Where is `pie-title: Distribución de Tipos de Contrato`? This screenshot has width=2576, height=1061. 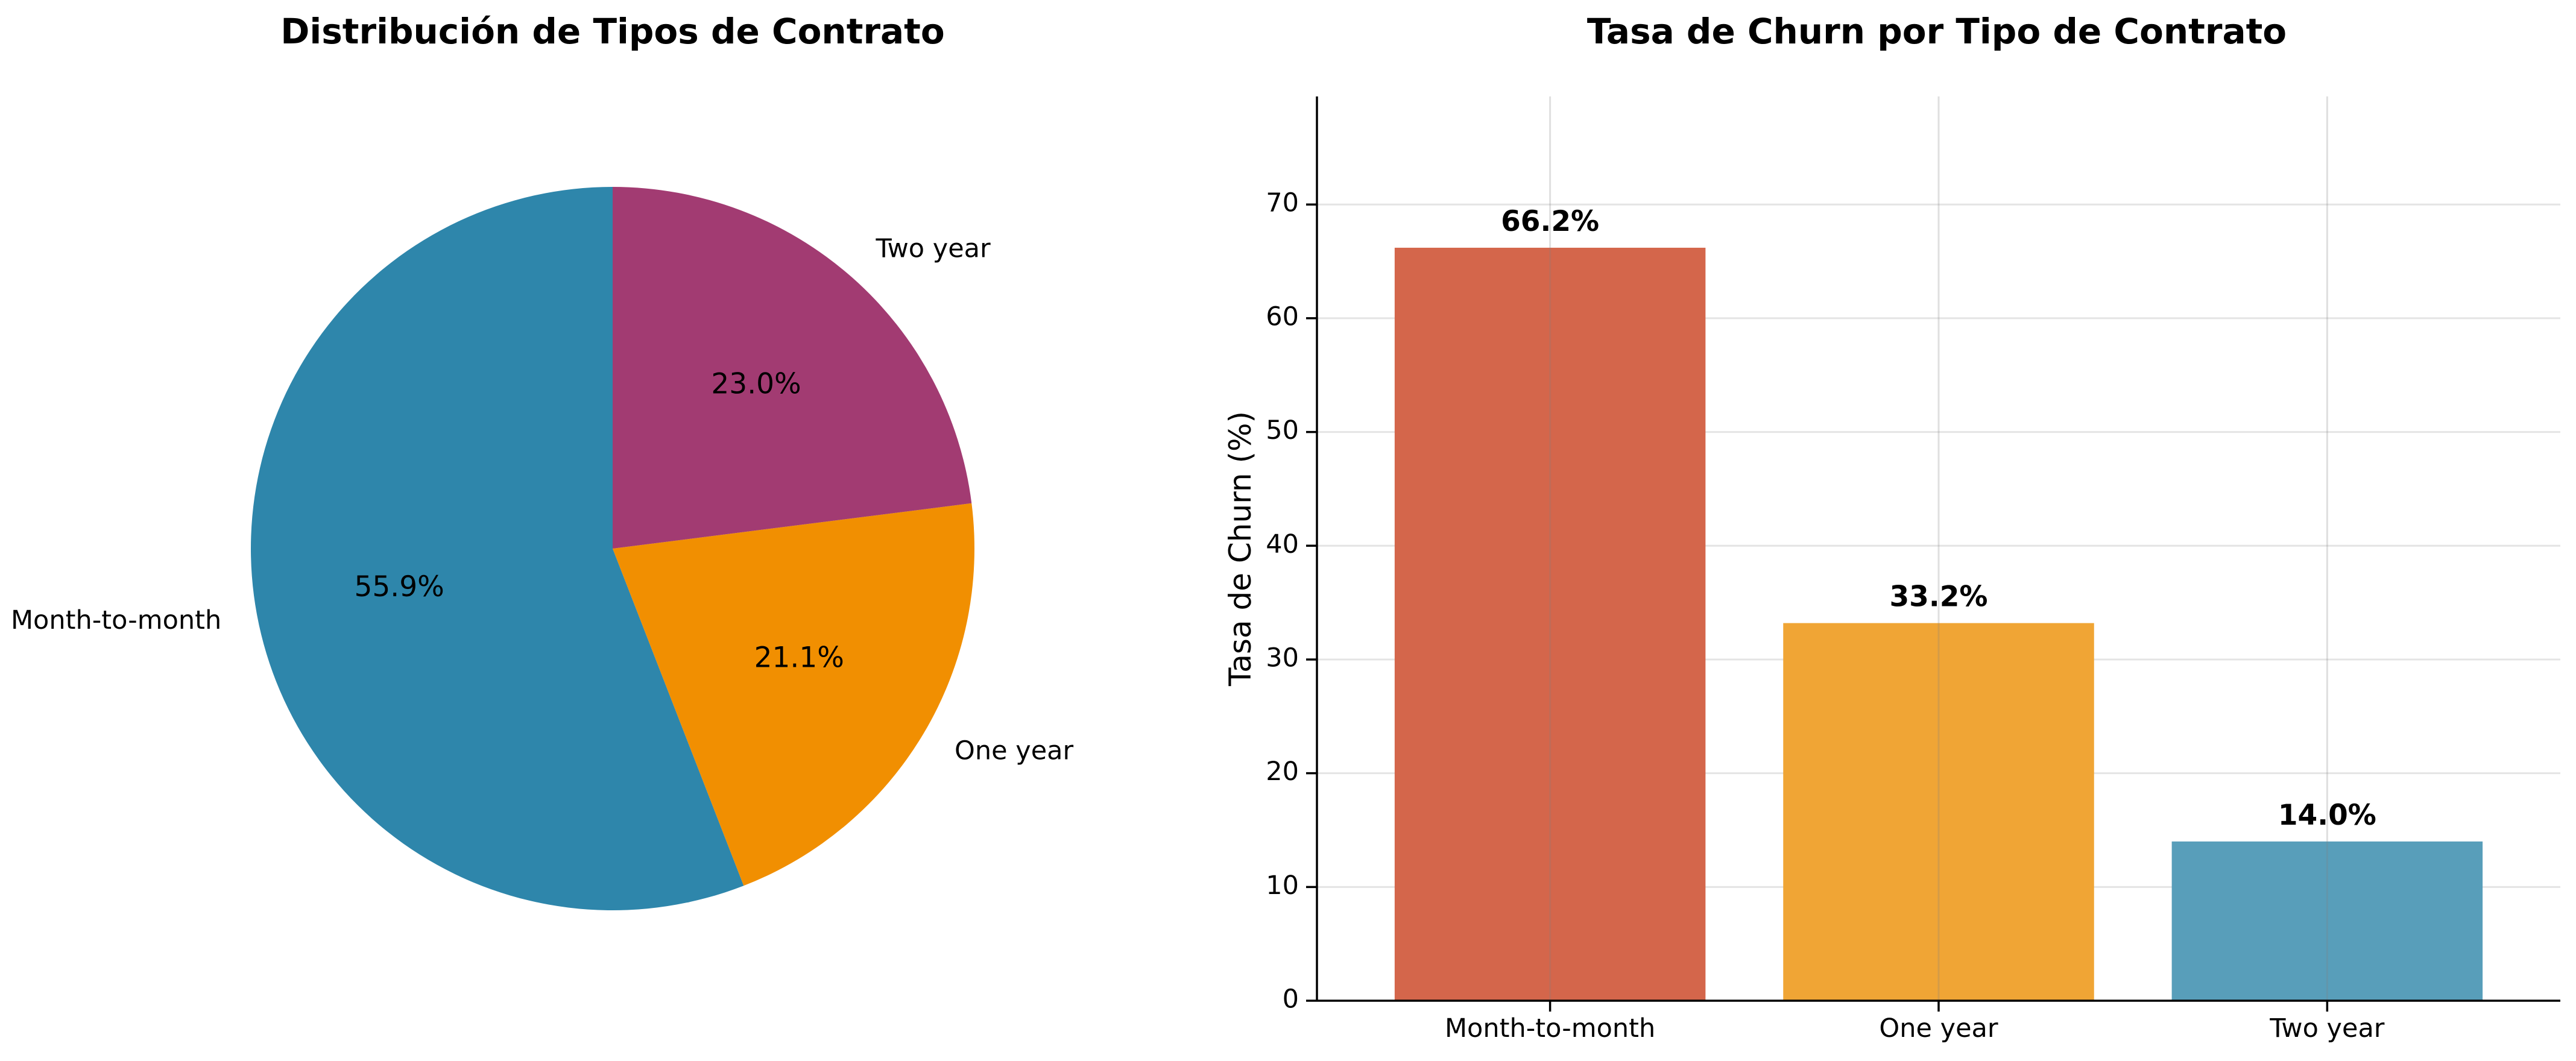
pie-title: Distribución de Tipos de Contrato is located at coordinates (612, 31).